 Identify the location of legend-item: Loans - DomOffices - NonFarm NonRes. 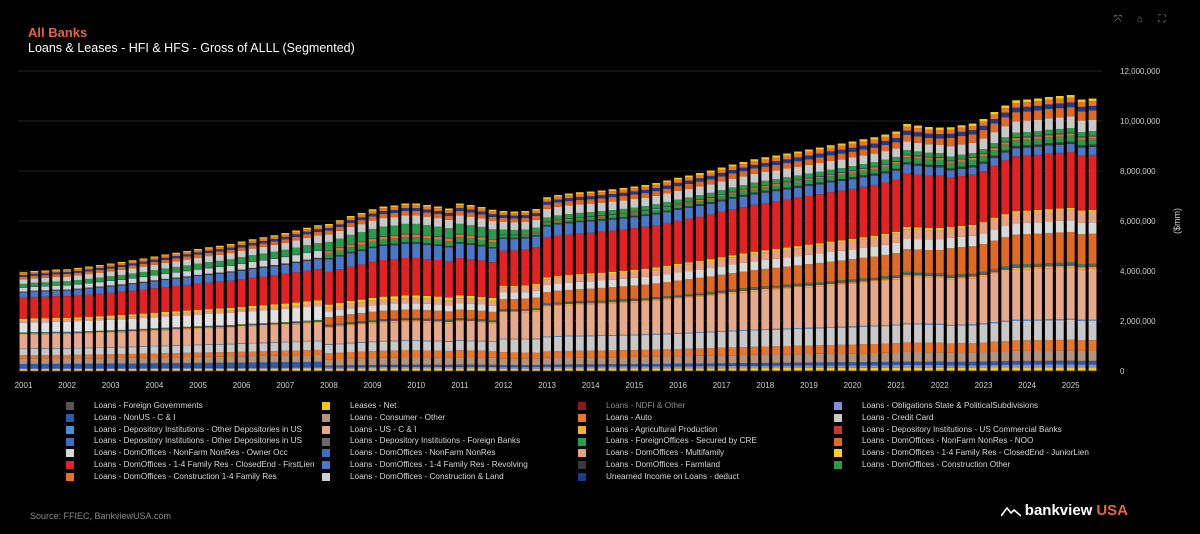
(450, 453).